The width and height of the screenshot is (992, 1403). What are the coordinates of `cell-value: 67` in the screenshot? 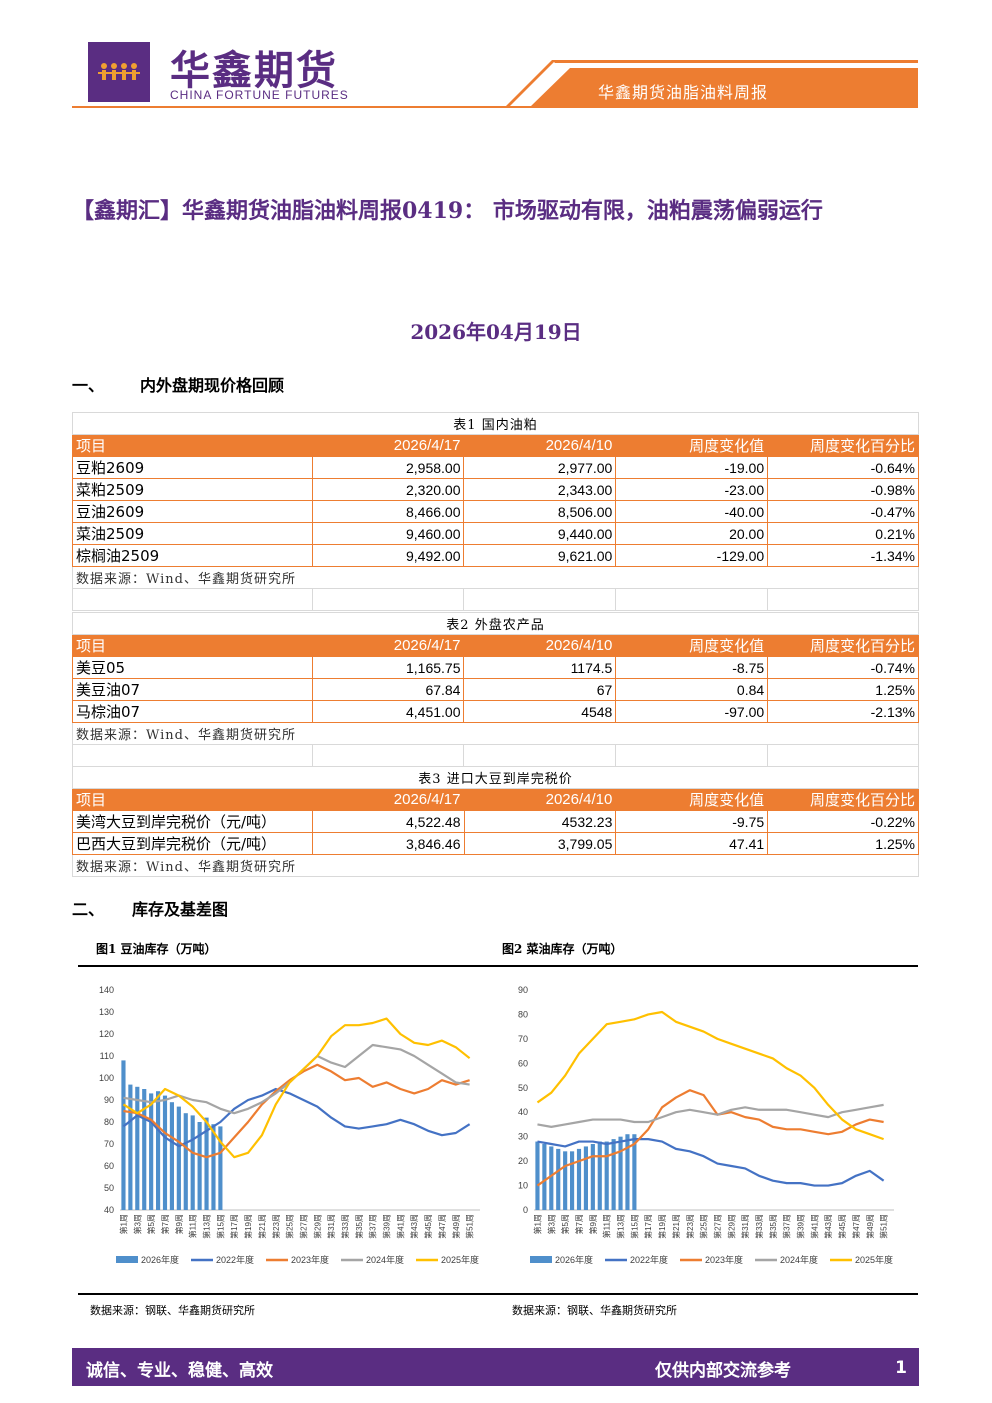 It's located at (540, 689).